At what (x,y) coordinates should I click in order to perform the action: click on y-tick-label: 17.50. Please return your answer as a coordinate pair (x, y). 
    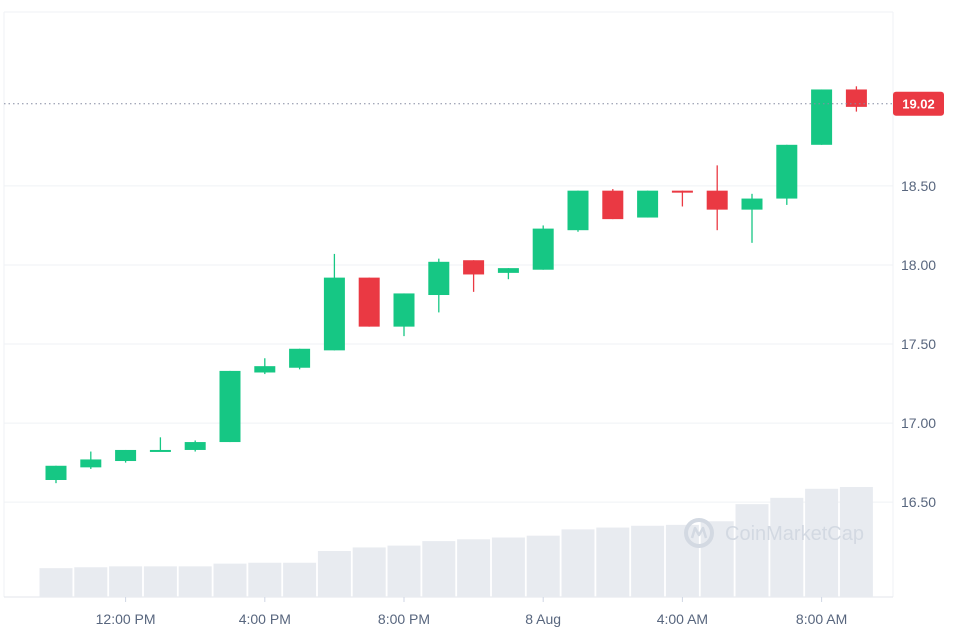
    Looking at the image, I should click on (918, 344).